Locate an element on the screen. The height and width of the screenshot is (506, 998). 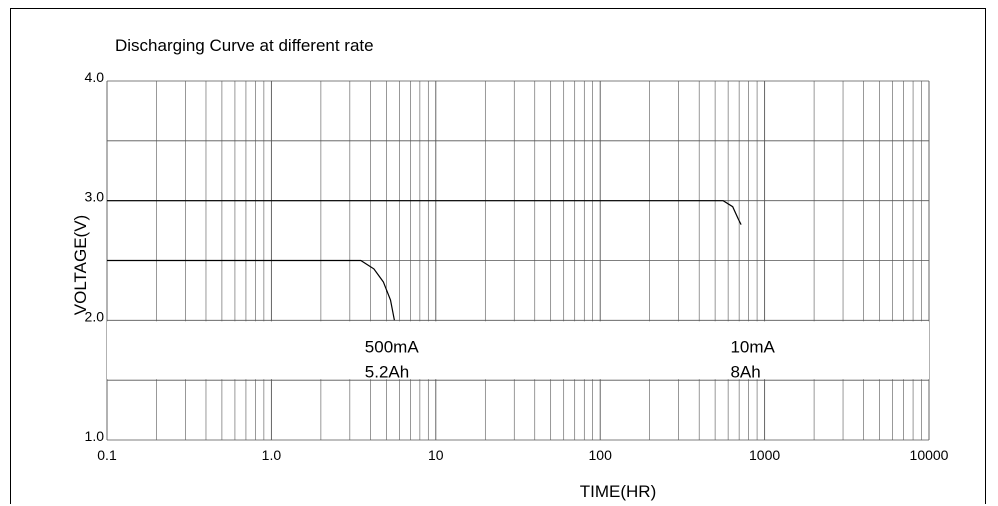
annotation-band-fill is located at coordinates (518, 350).